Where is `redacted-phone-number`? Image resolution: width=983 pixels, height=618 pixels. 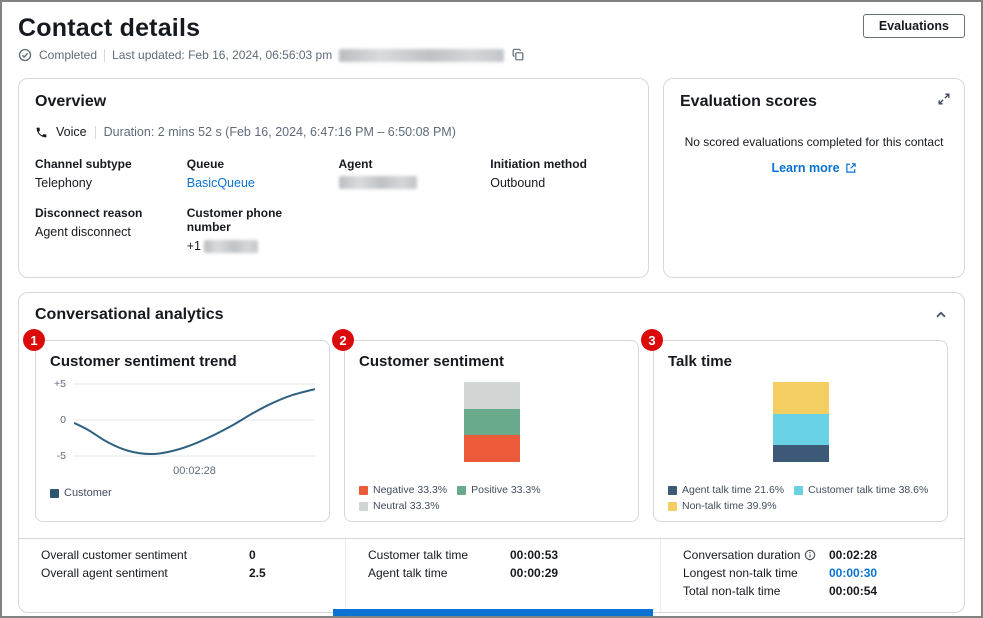
redacted-phone-number is located at coordinates (231, 246).